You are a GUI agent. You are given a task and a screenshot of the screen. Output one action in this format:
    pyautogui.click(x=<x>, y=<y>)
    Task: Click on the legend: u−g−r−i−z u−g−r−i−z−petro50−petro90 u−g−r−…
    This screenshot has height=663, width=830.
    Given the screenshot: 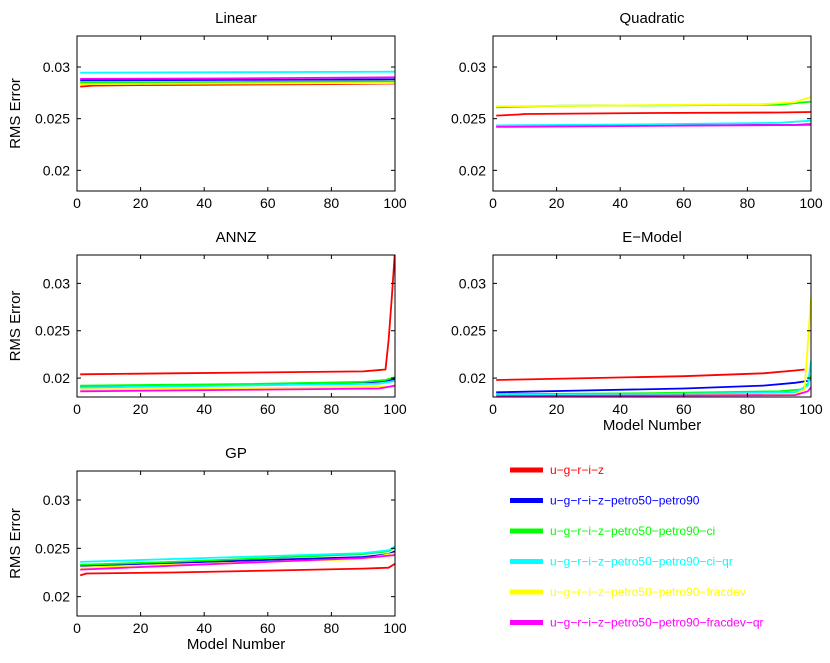 What is the action you would take?
    pyautogui.click(x=637, y=546)
    